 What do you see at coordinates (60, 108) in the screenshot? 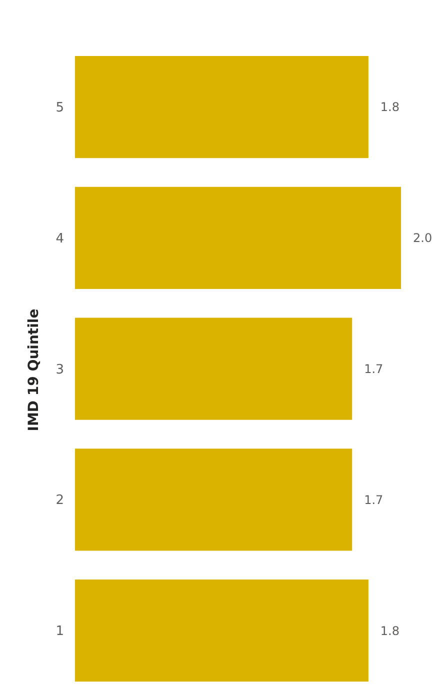
I see `y-tick-label: 5` at bounding box center [60, 108].